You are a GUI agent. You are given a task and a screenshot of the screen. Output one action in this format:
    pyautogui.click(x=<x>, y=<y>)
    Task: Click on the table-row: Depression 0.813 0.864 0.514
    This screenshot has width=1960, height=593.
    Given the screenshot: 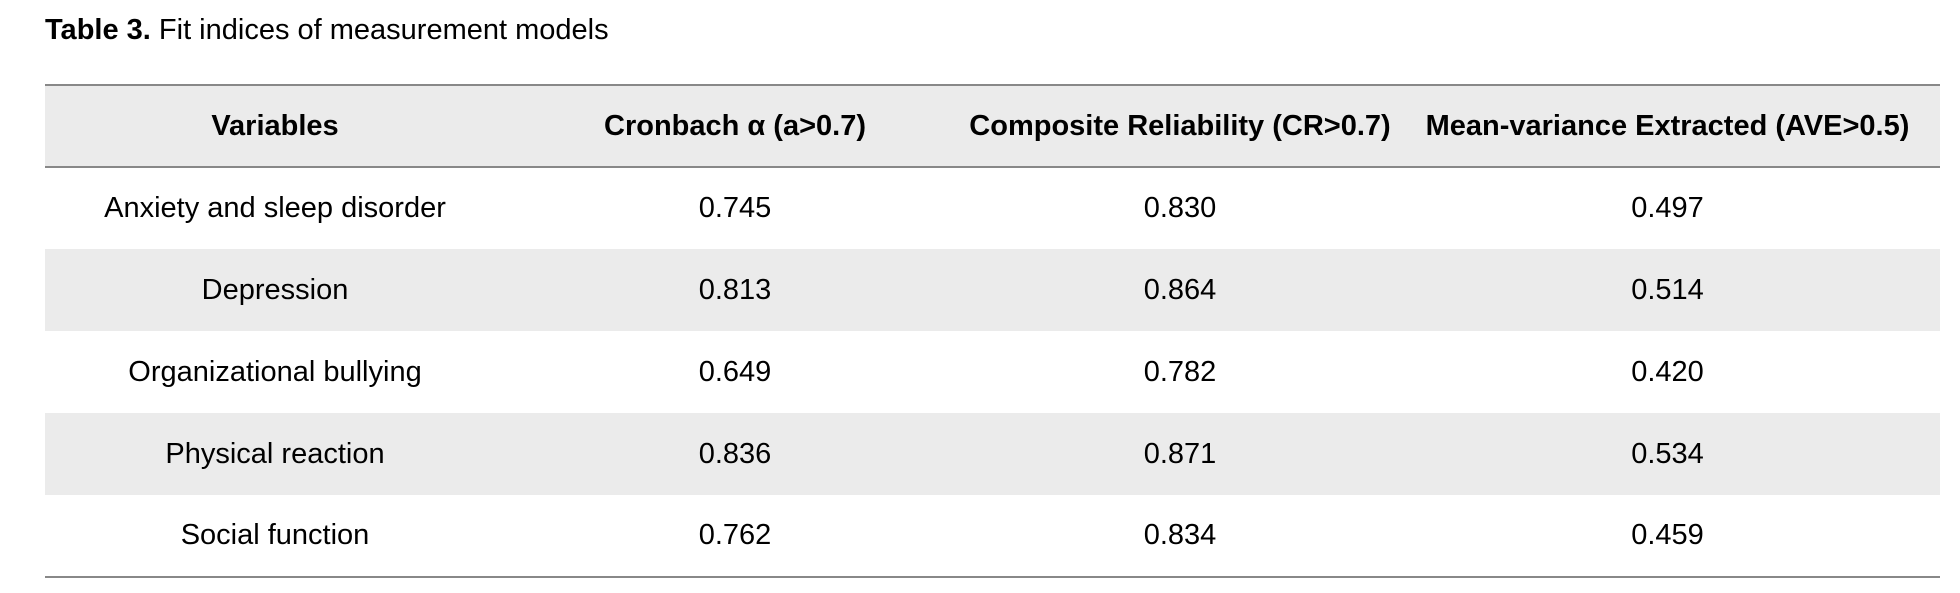 What is the action you would take?
    pyautogui.click(x=992, y=290)
    